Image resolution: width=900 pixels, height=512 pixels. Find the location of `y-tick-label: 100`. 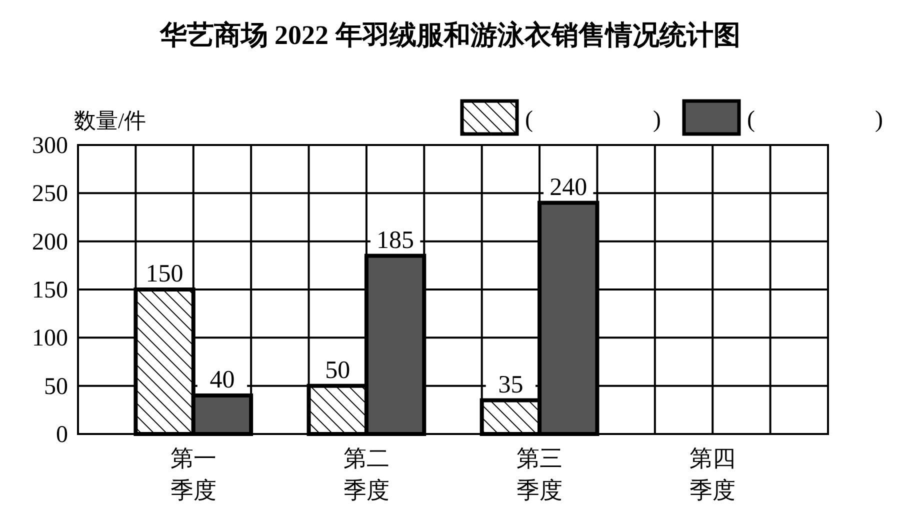

y-tick-label: 100 is located at coordinates (50, 339).